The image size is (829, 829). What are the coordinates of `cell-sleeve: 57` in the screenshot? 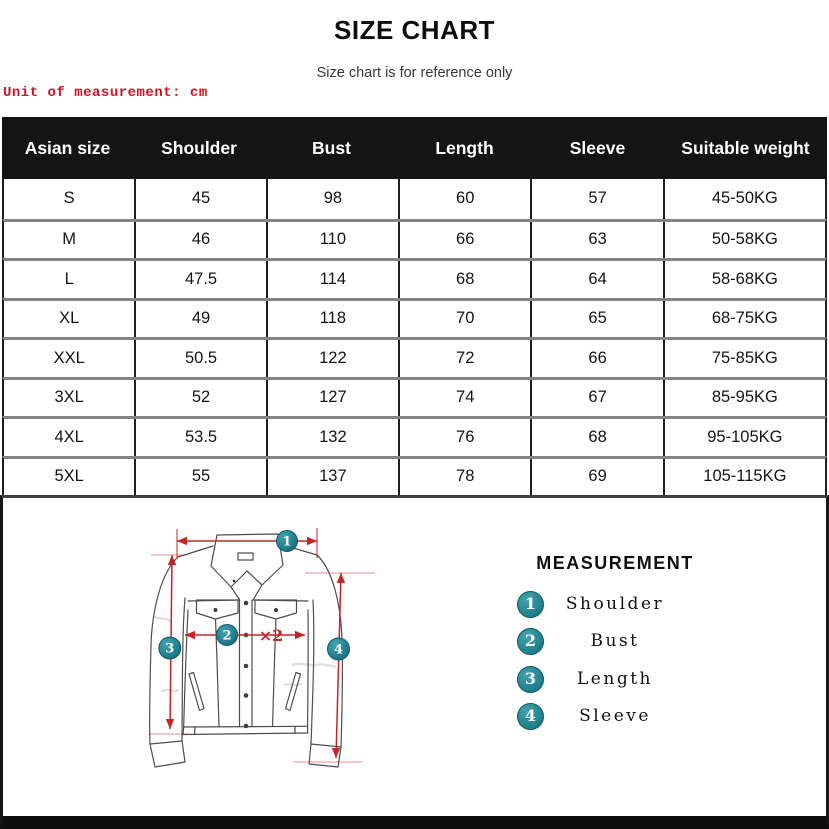 It's located at (596, 199).